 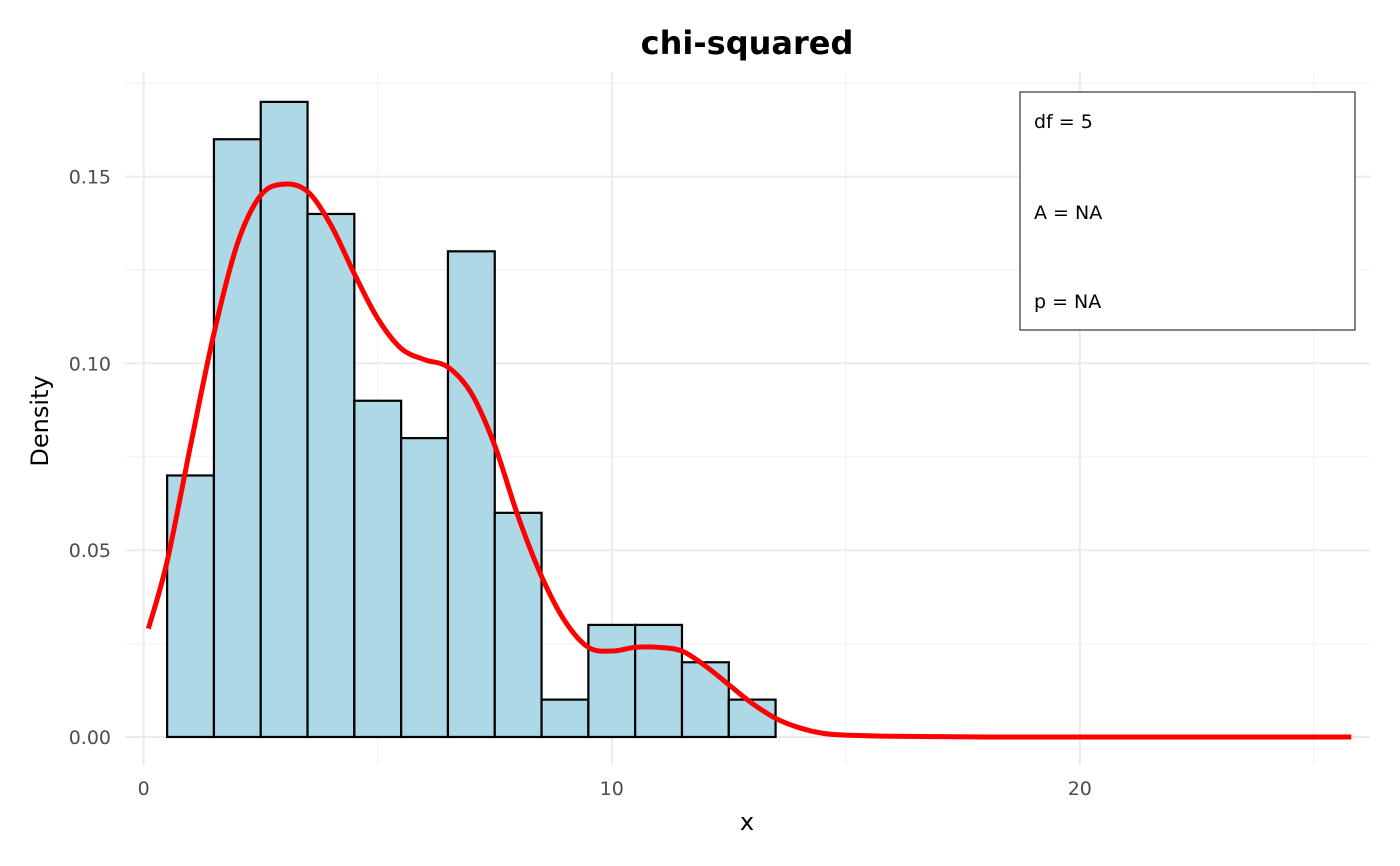 What do you see at coordinates (90, 178) in the screenshot?
I see `y-tick-label: 0.15` at bounding box center [90, 178].